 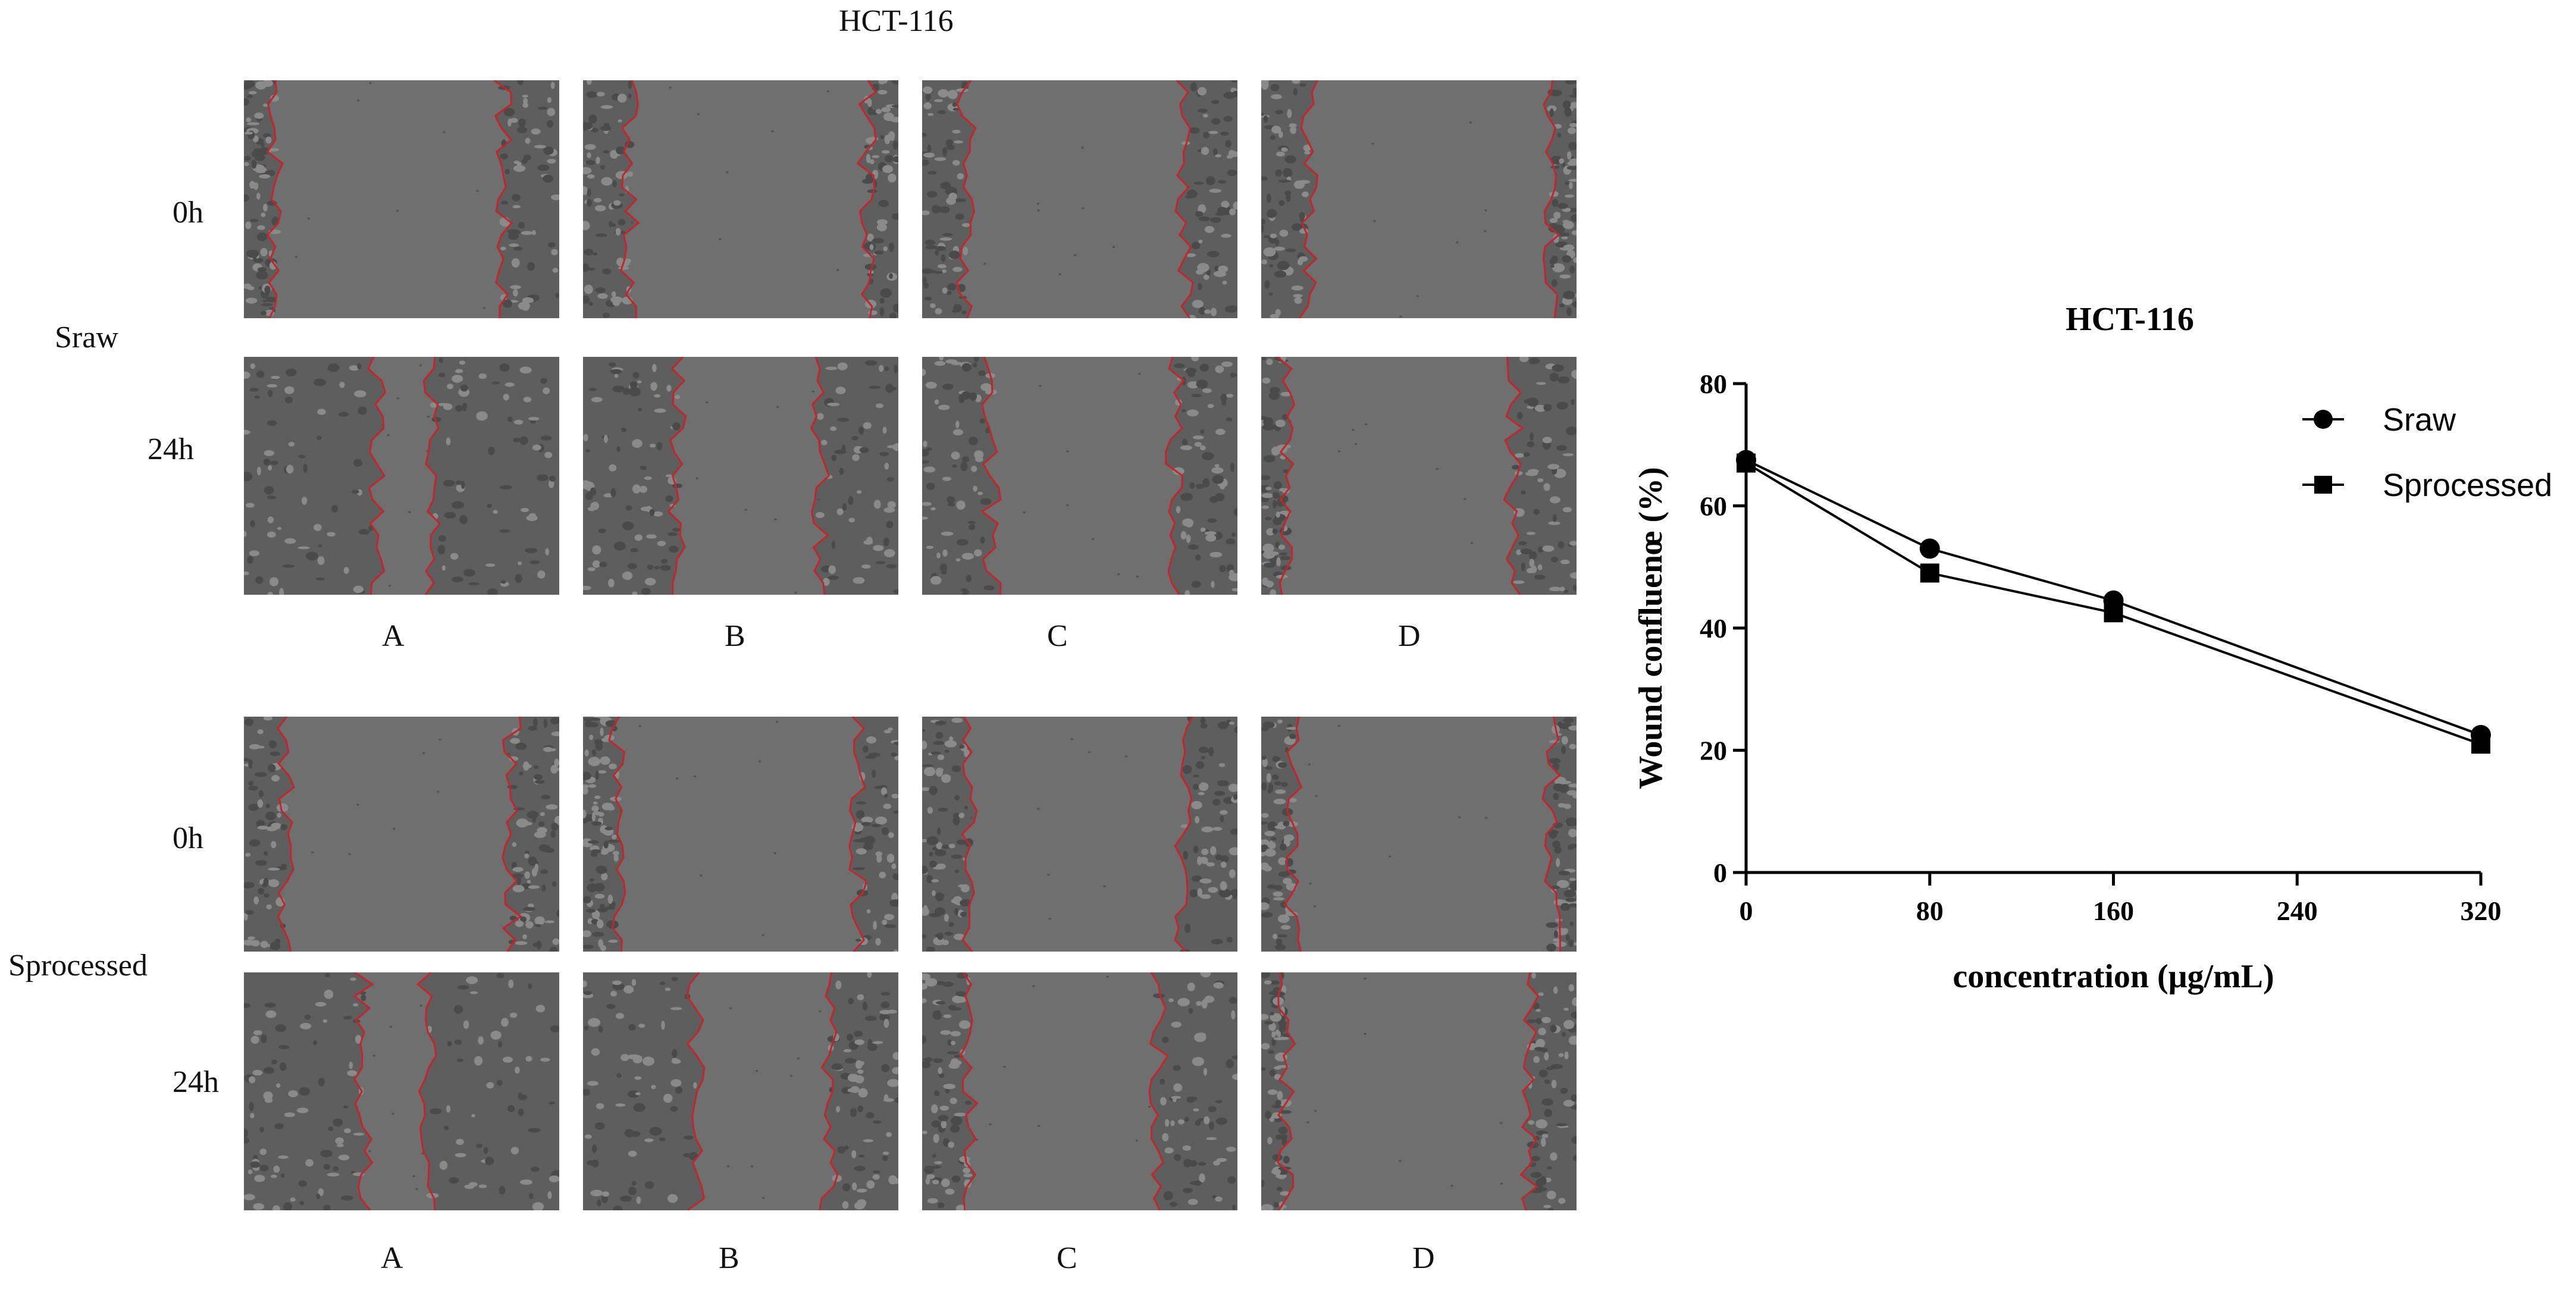 I want to click on group-label-sraw: Sraw, so click(x=87, y=337).